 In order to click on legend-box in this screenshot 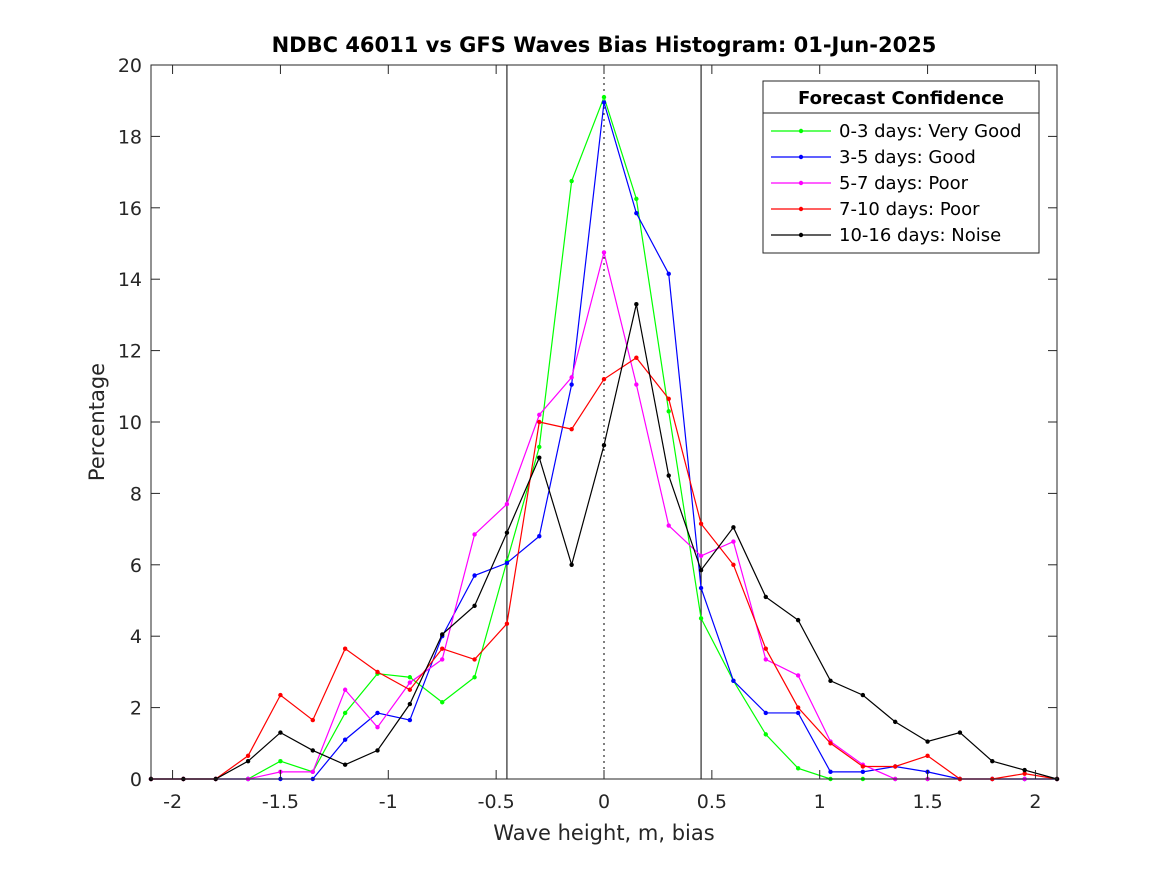, I will do `click(901, 167)`.